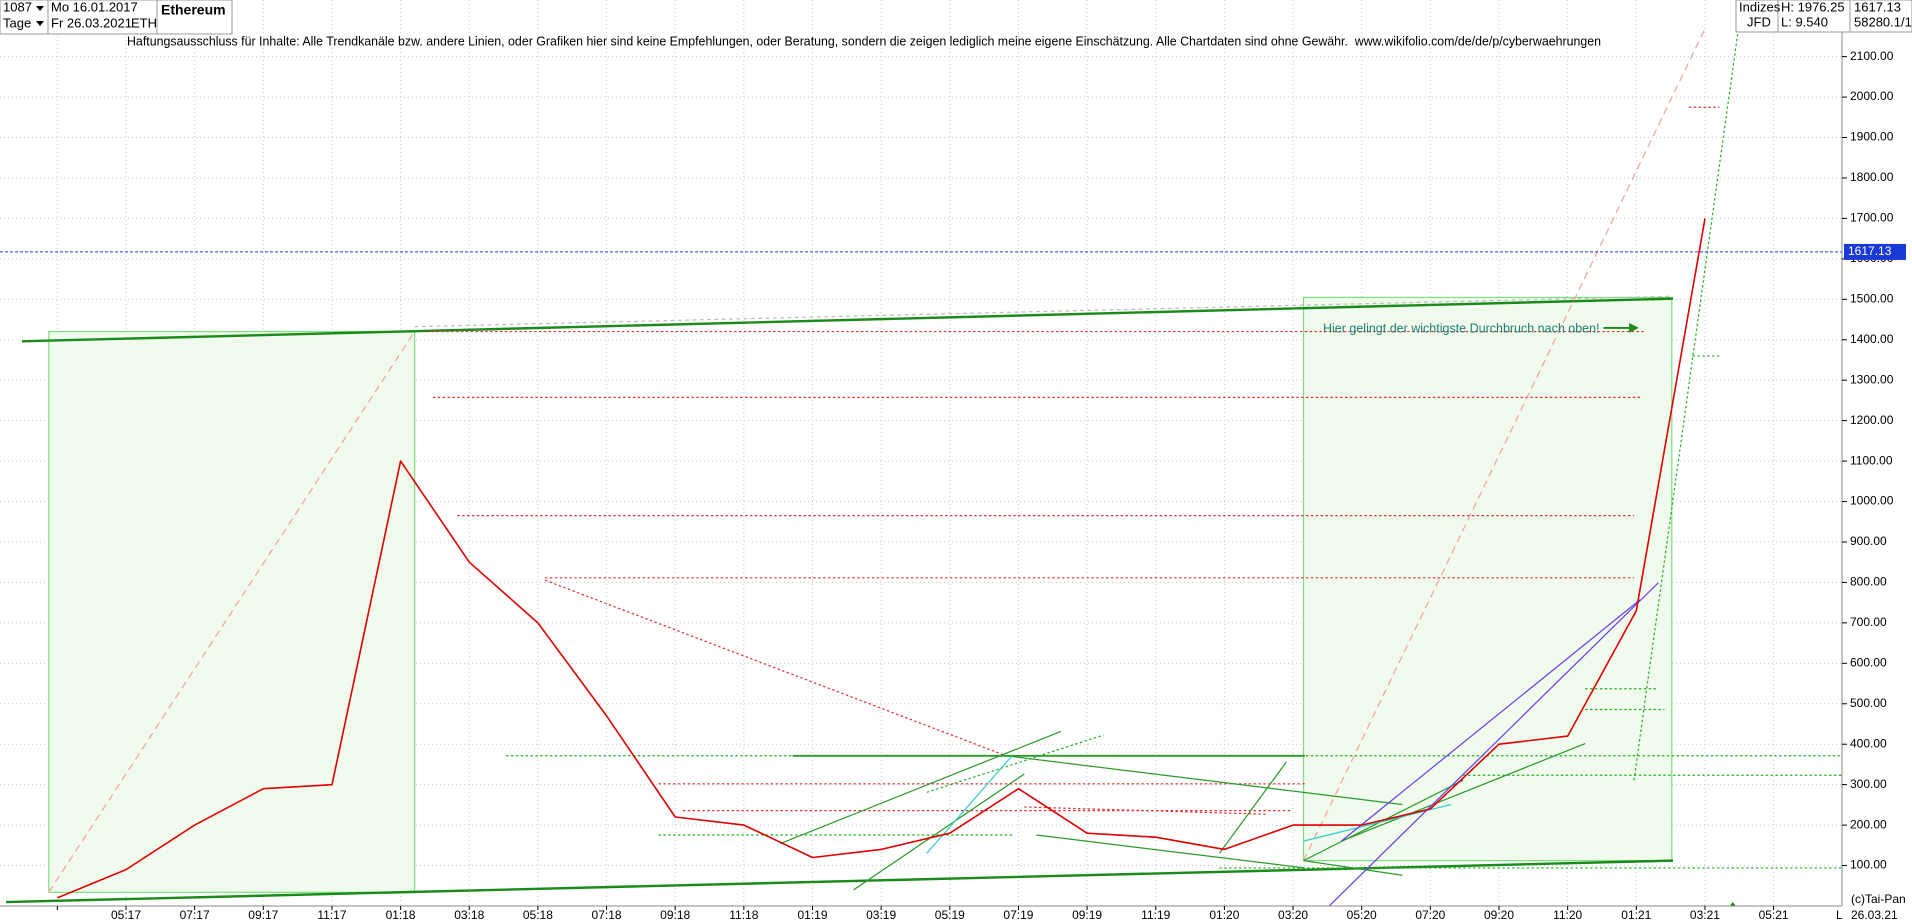 This screenshot has width=1912, height=924. I want to click on y-tick-label: 800.00, so click(1868, 582).